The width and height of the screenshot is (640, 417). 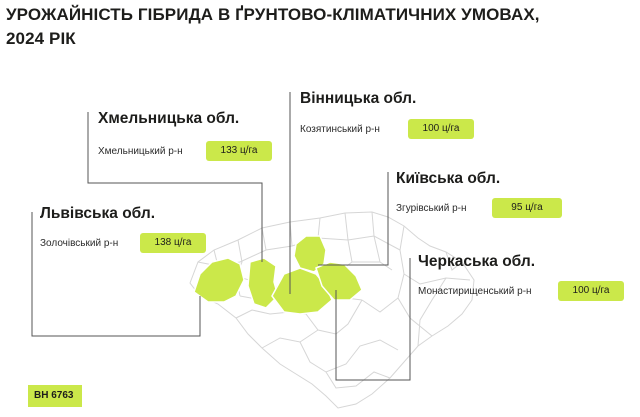 I want to click on district-lvivska: Золочівський р-н, so click(x=79, y=243).